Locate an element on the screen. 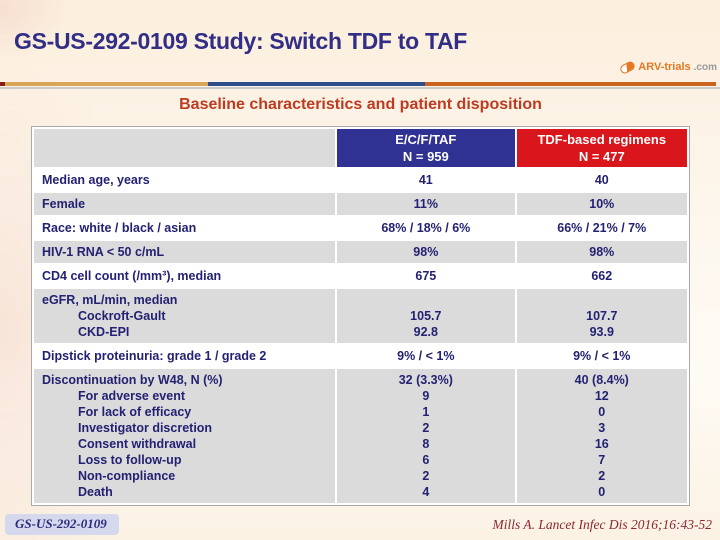  row-value: 40 (8.4%) is located at coordinates (601, 380).